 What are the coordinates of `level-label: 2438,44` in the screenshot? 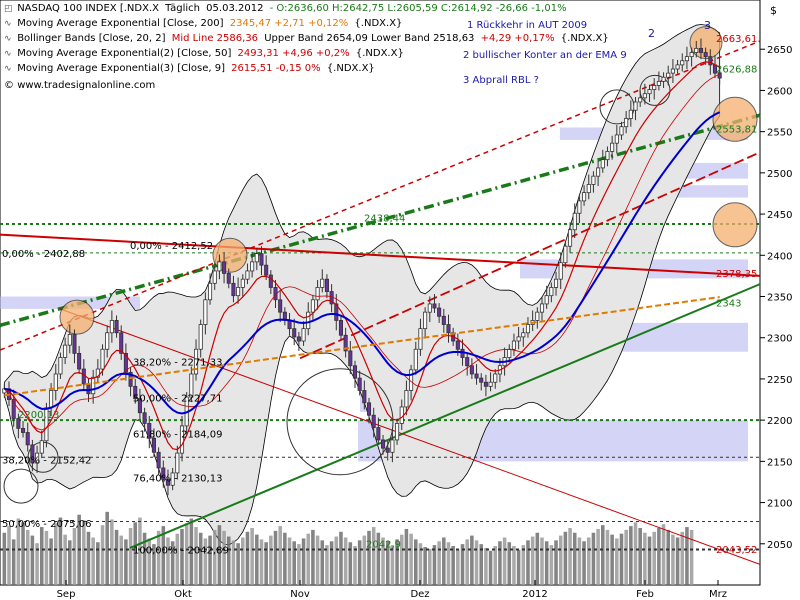 It's located at (384, 219).